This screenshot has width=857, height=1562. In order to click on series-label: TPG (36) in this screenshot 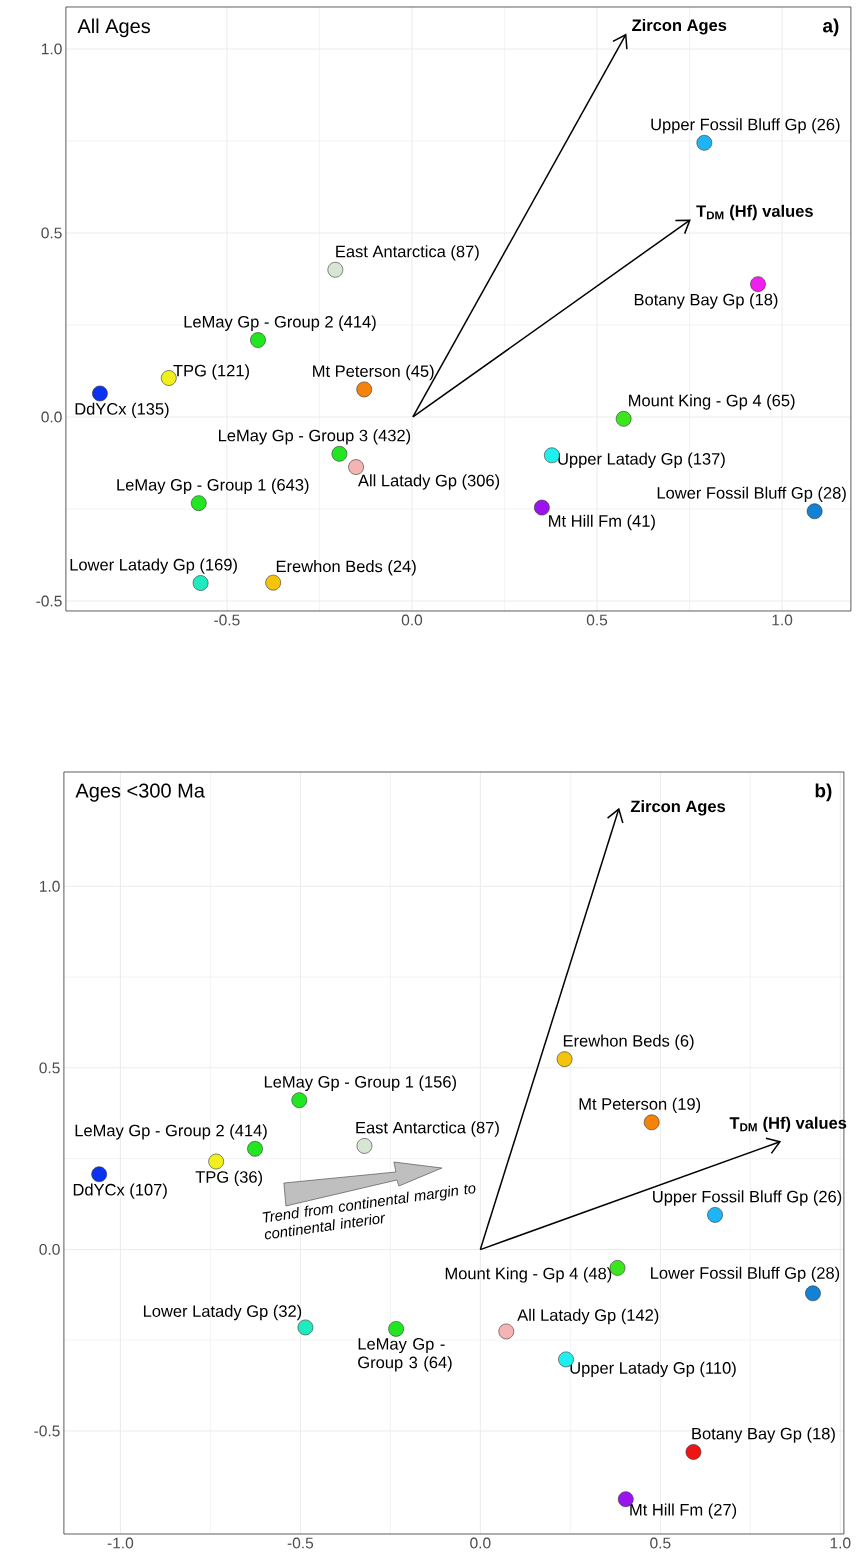, I will do `click(229, 1178)`.